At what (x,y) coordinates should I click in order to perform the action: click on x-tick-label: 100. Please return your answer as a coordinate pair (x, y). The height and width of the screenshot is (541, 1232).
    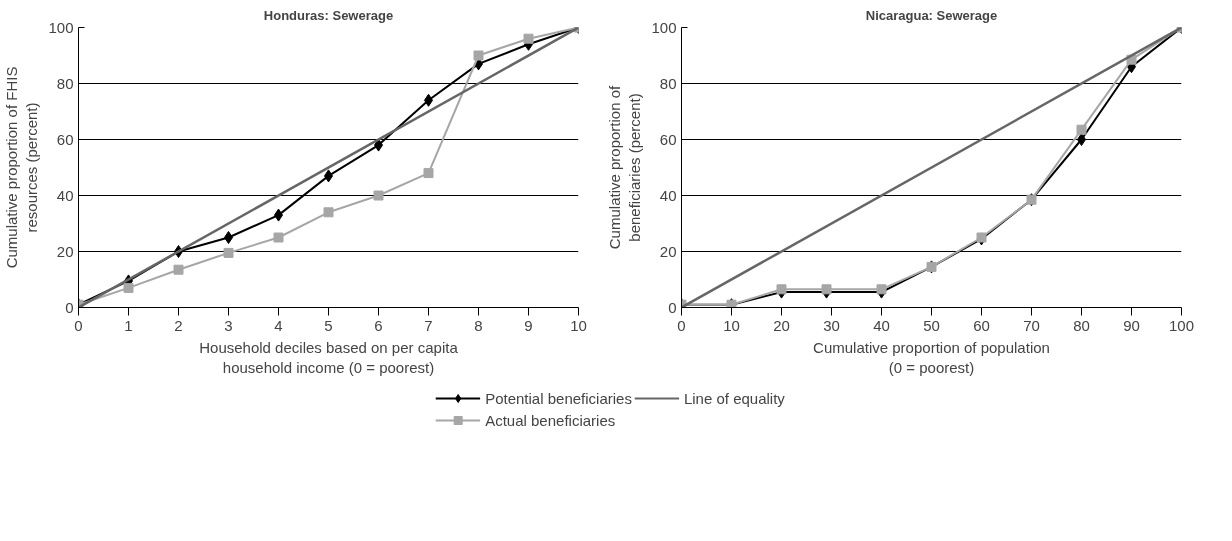
    Looking at the image, I should click on (1181, 325).